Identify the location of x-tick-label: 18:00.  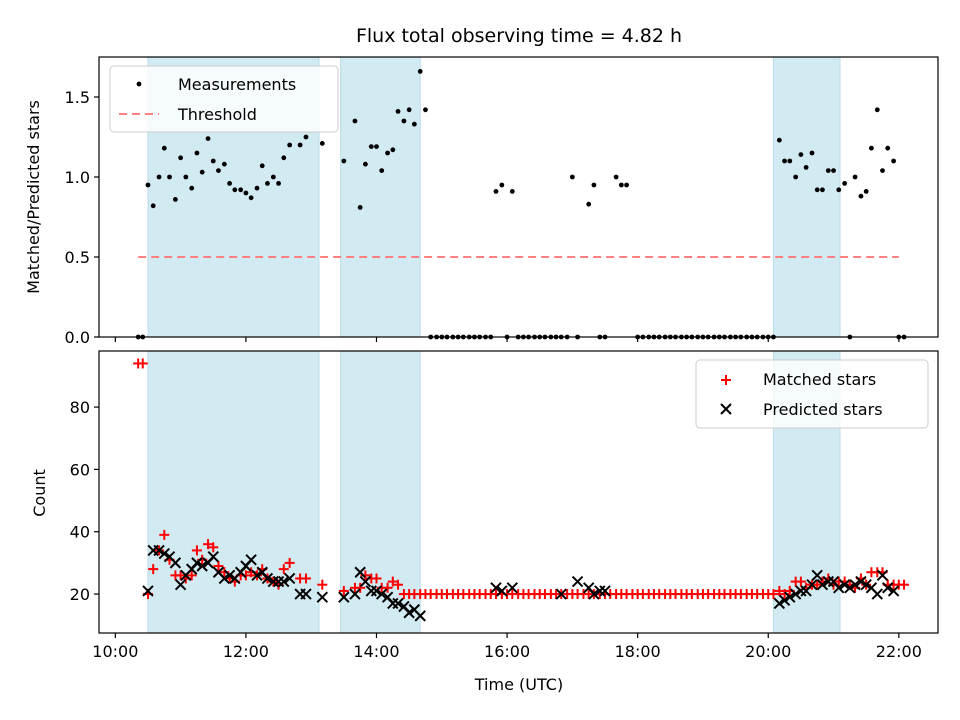
(638, 651).